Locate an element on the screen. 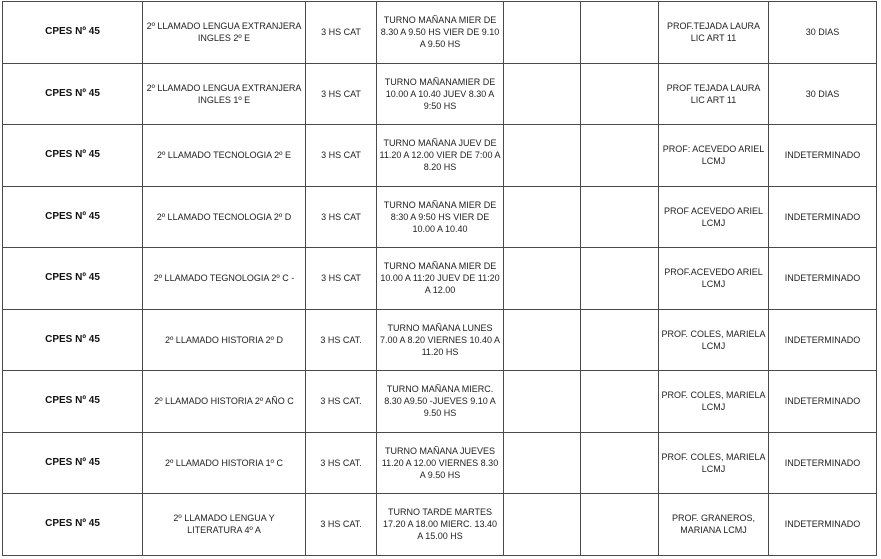  teacher-cell: PROF ACEVEDO ARIEL LCMJ is located at coordinates (713, 216).